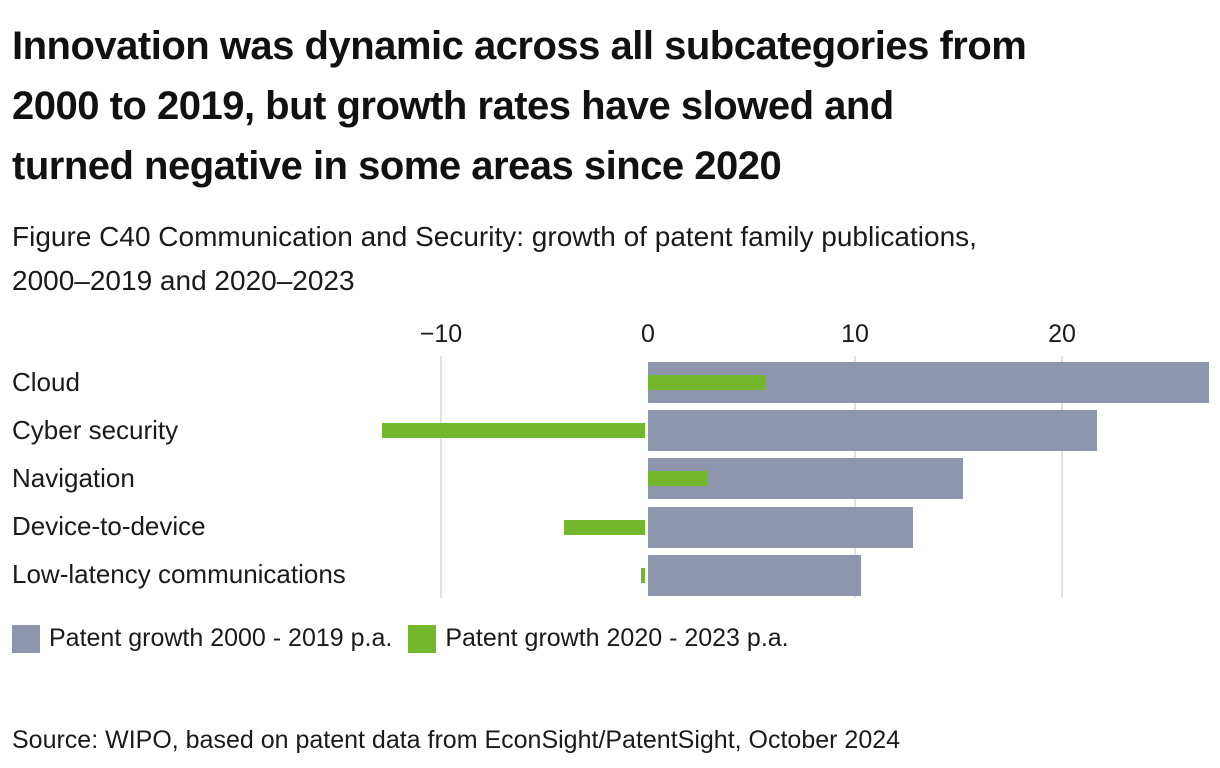 Image resolution: width=1220 pixels, height=768 pixels. What do you see at coordinates (642, 575) in the screenshot?
I see `bar-2020-2023-low-latency-communications` at bounding box center [642, 575].